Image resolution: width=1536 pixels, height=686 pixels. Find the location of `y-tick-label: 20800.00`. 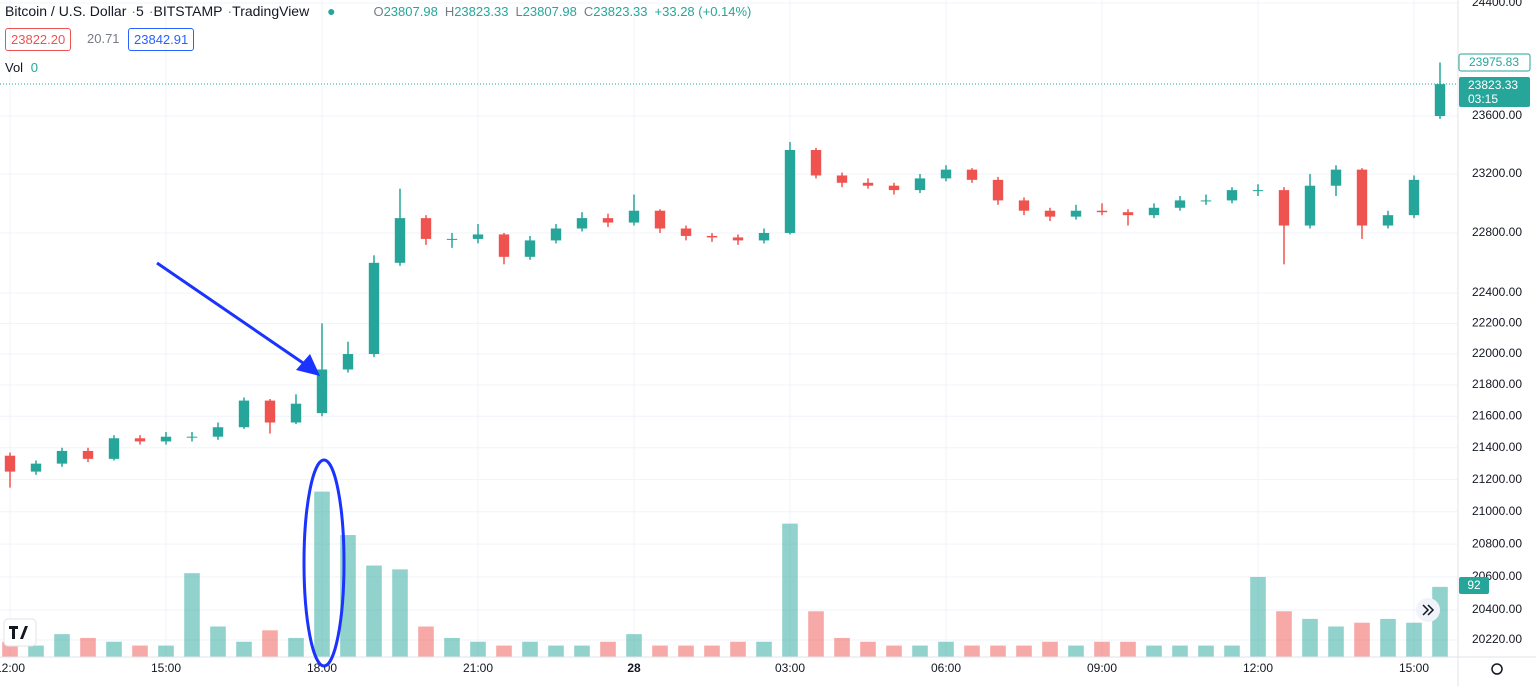

y-tick-label: 20800.00 is located at coordinates (1497, 543).